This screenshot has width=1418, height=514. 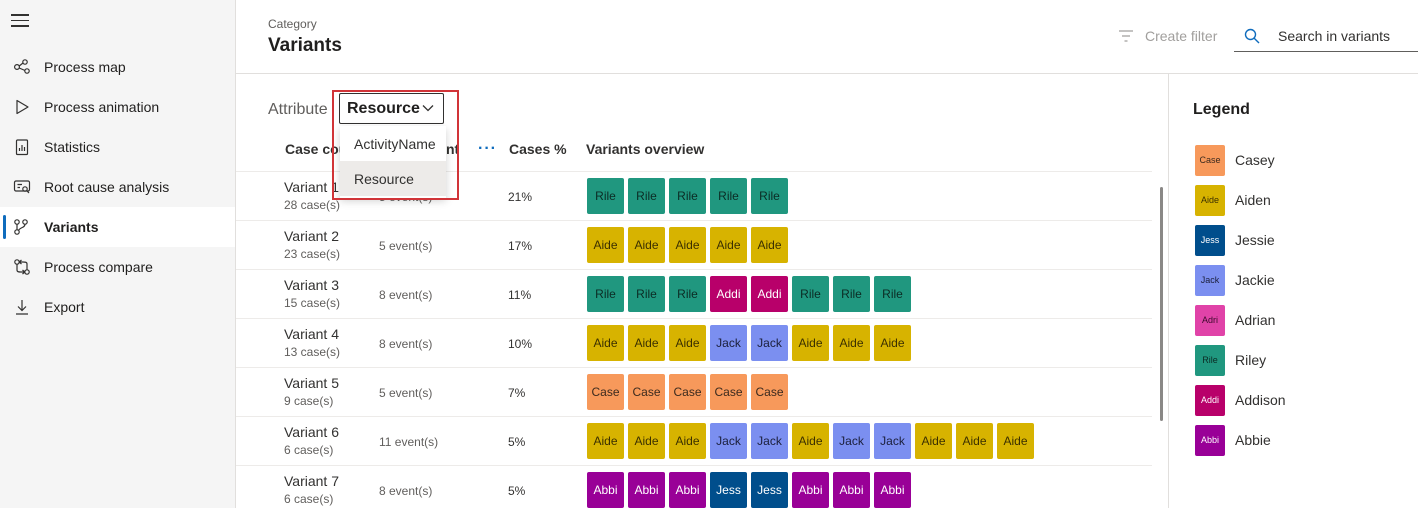 What do you see at coordinates (520, 344) in the screenshot?
I see `cases-percent: 10%` at bounding box center [520, 344].